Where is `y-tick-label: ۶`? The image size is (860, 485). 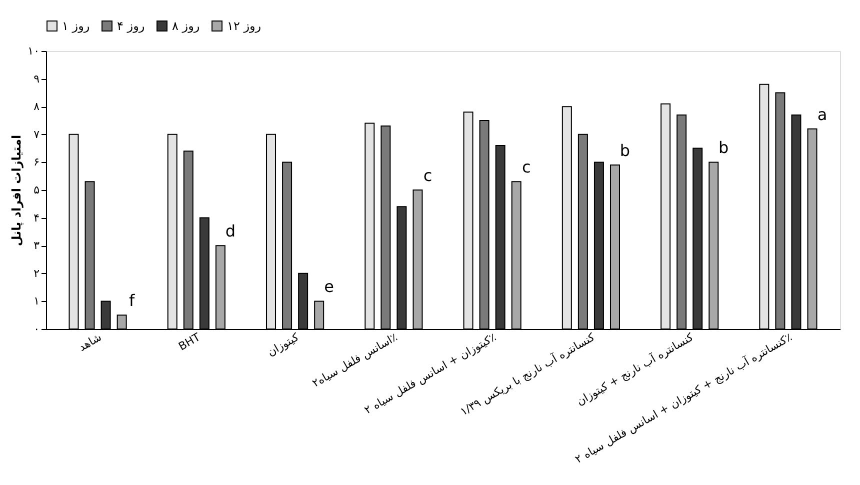 y-tick-label: ۶ is located at coordinates (37, 162).